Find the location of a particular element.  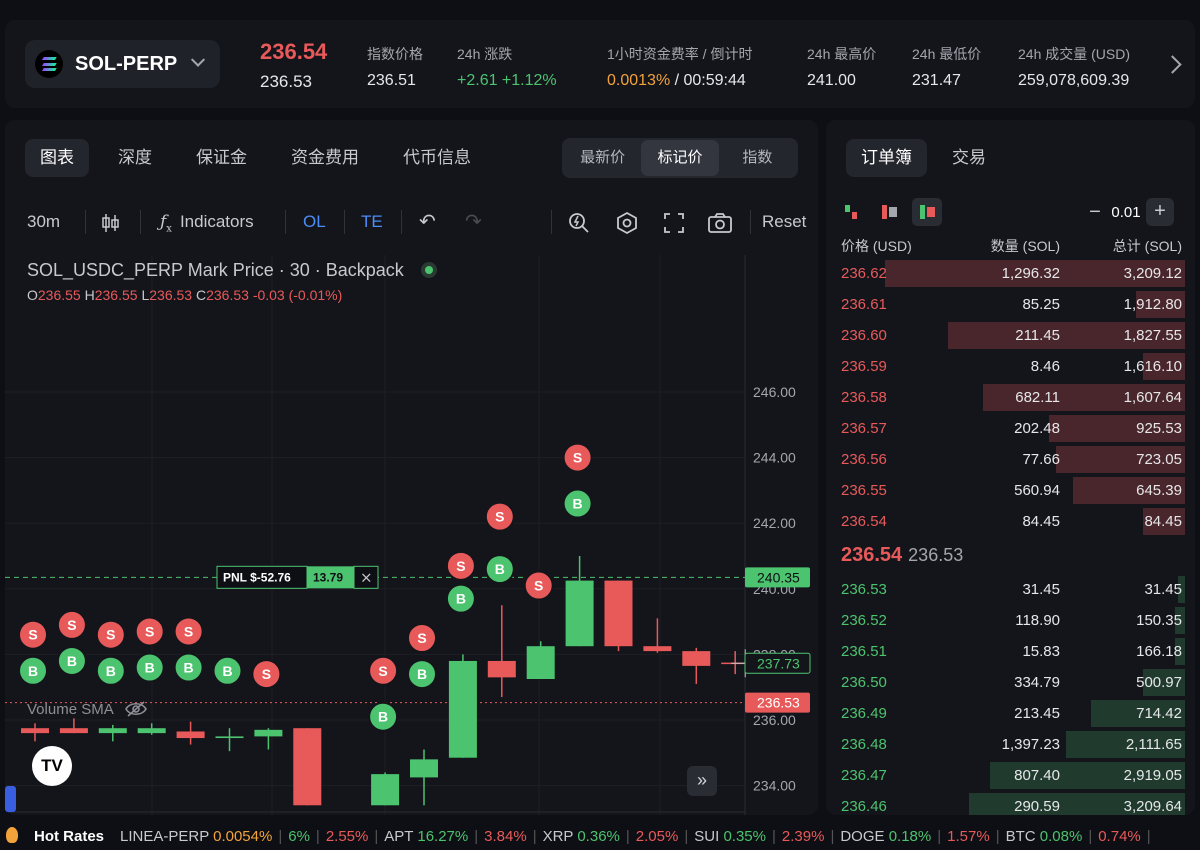

ask-price: 236.56 is located at coordinates (864, 459).